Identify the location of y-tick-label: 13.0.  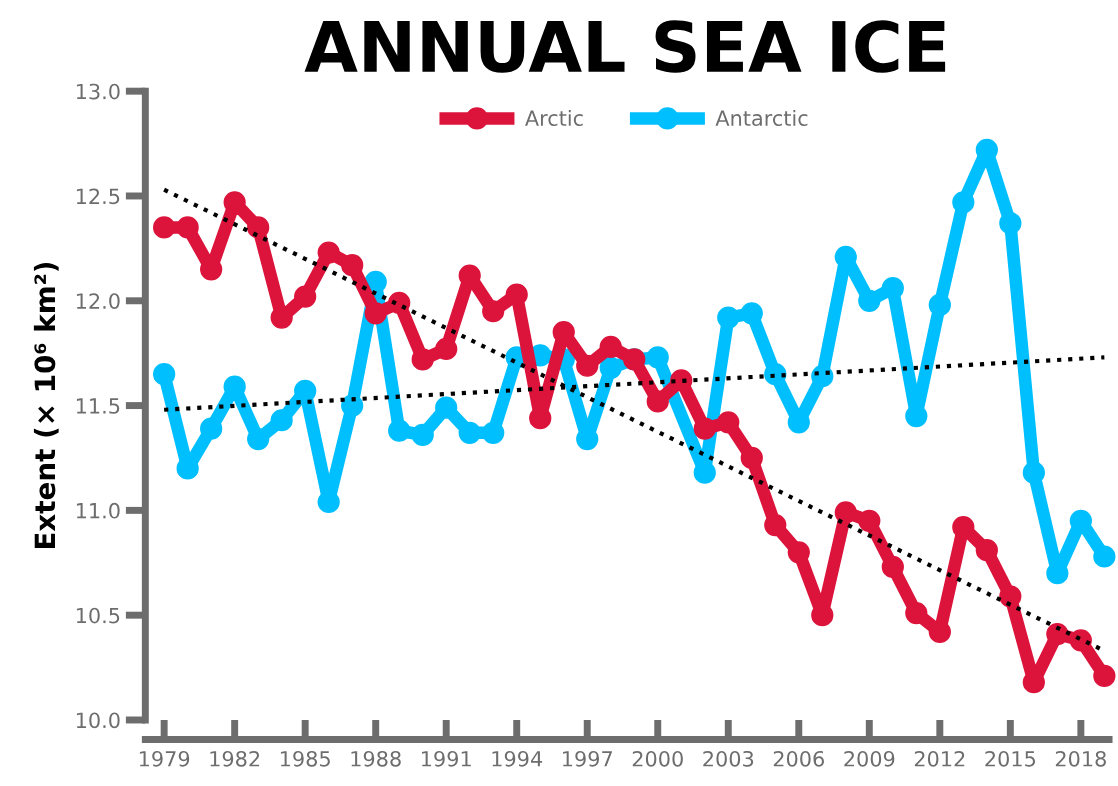
(98, 91).